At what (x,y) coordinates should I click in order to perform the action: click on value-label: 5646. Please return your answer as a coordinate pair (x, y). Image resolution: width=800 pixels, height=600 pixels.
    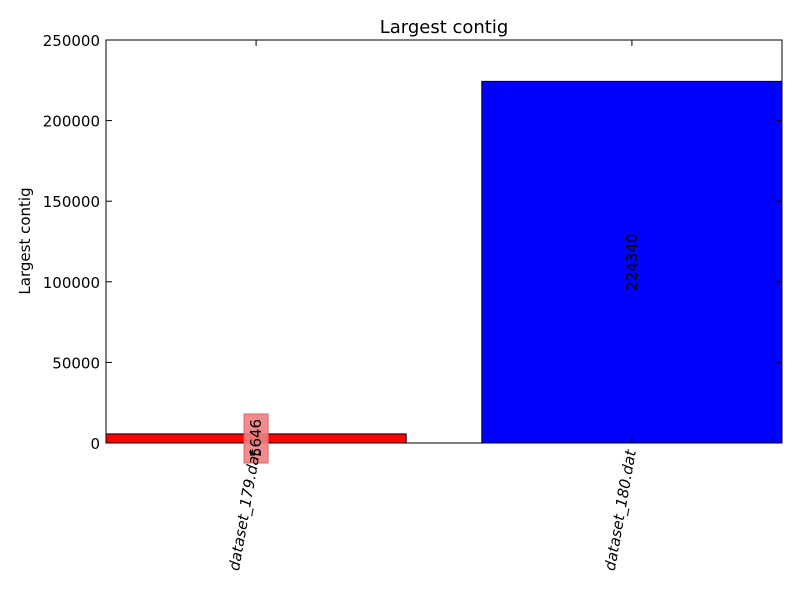
    Looking at the image, I should click on (256, 438).